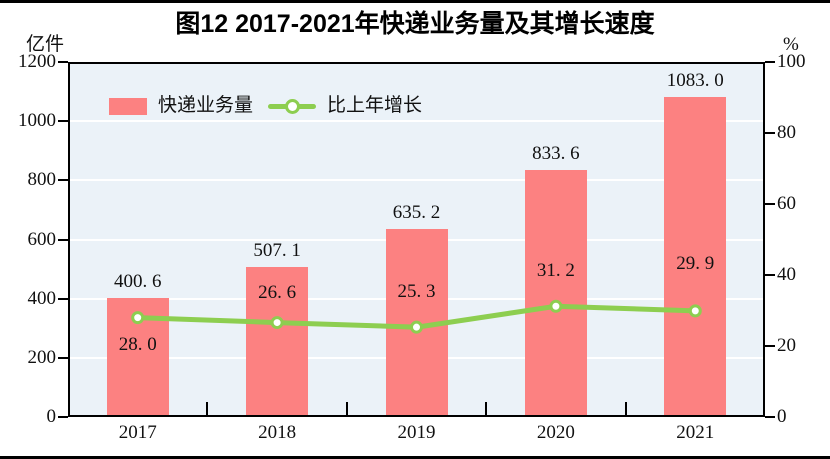 This screenshot has height=459, width=830. I want to click on x-tick-label: 2020, so click(555, 432).